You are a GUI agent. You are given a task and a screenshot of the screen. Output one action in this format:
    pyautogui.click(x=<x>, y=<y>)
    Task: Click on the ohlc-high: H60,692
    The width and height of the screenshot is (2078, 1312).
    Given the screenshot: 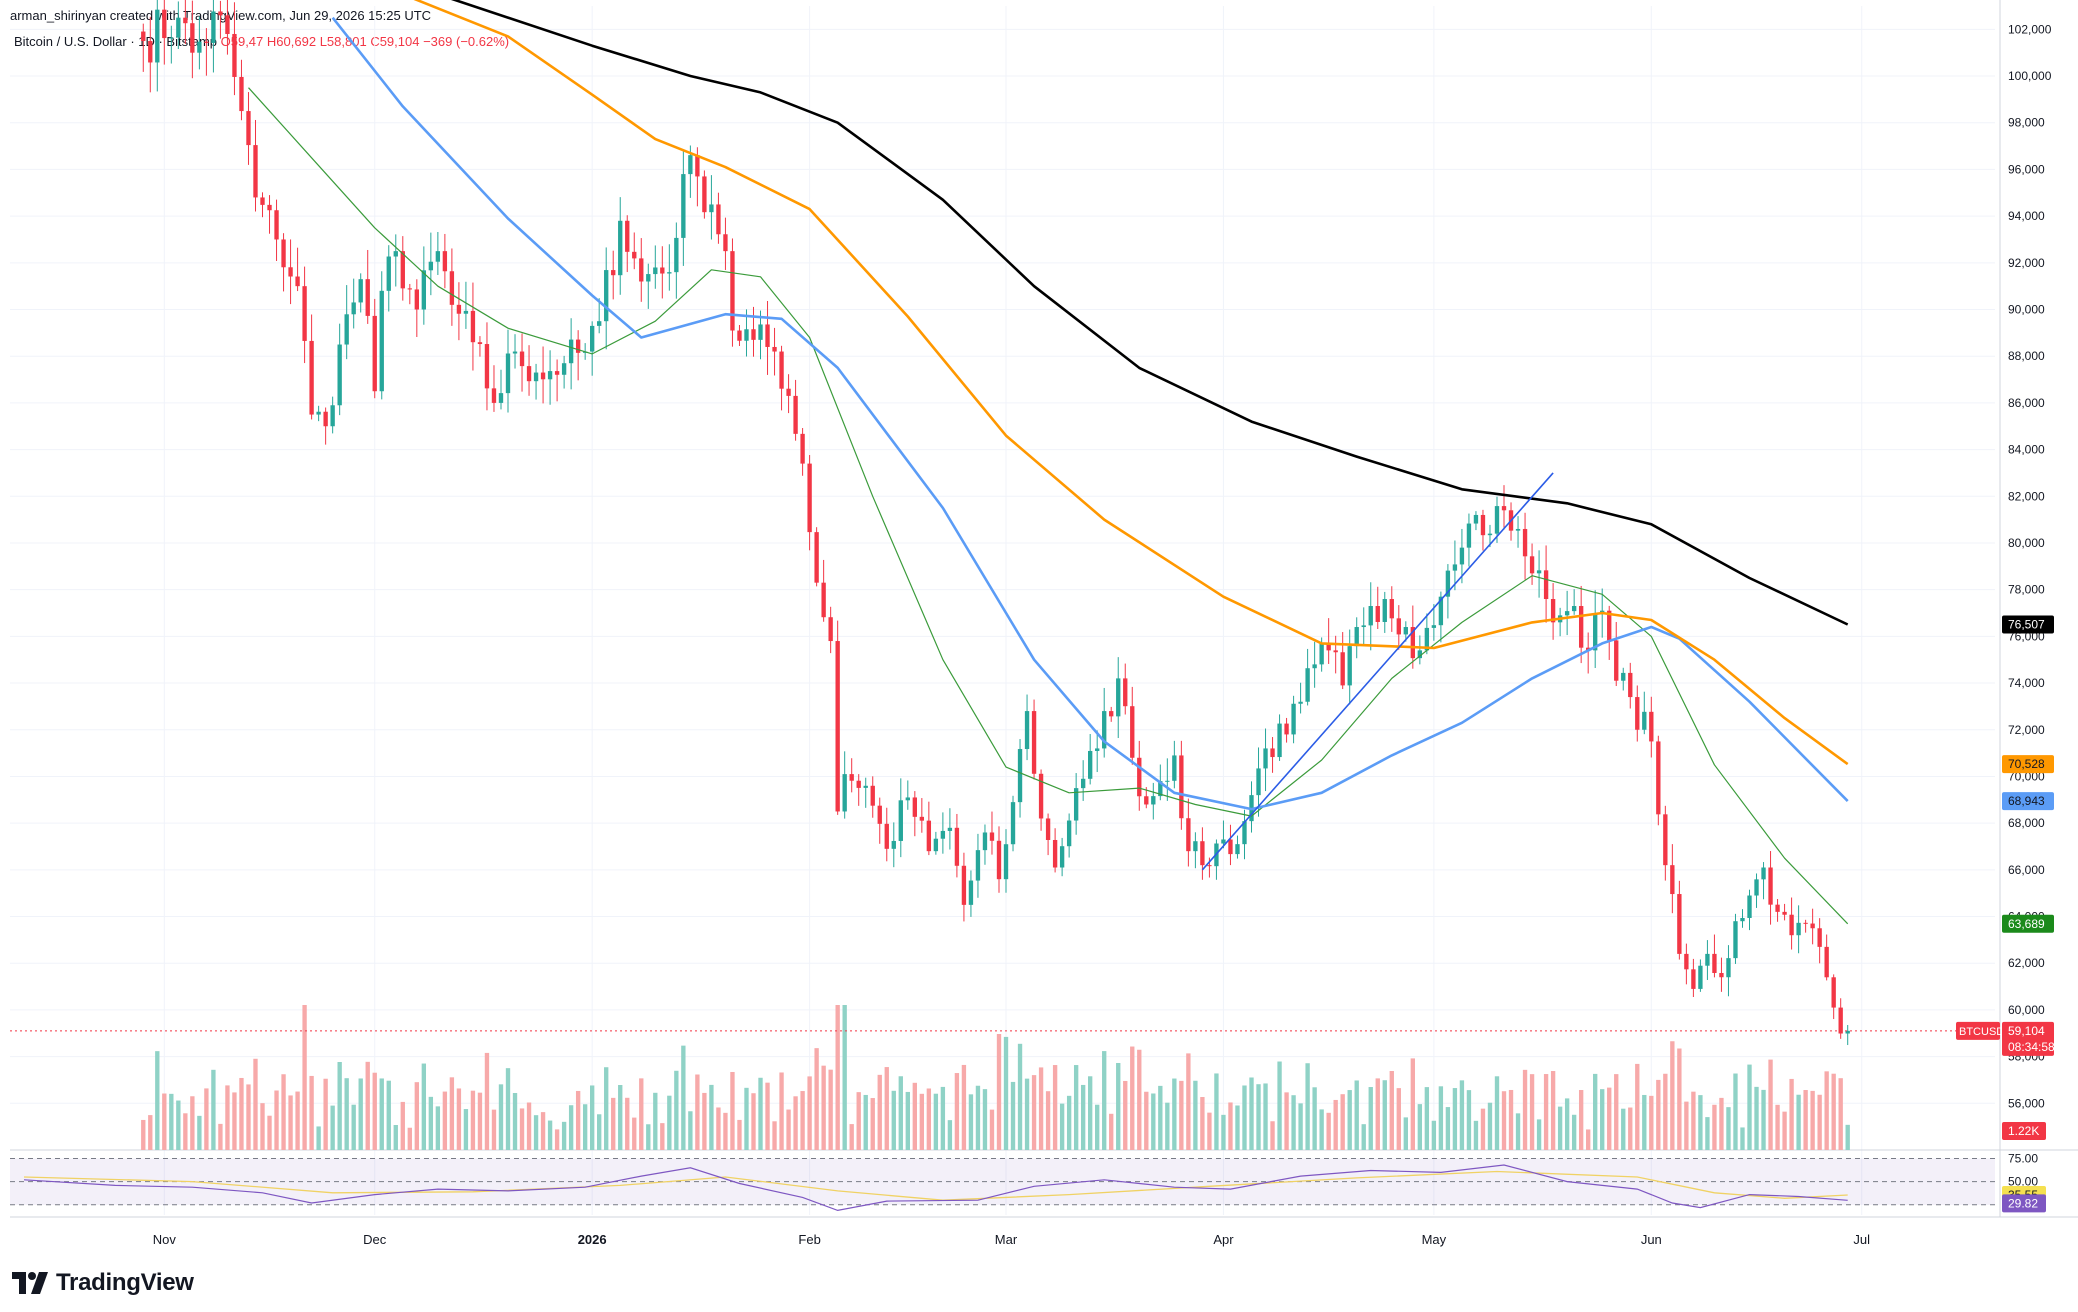 What is the action you would take?
    pyautogui.click(x=291, y=41)
    